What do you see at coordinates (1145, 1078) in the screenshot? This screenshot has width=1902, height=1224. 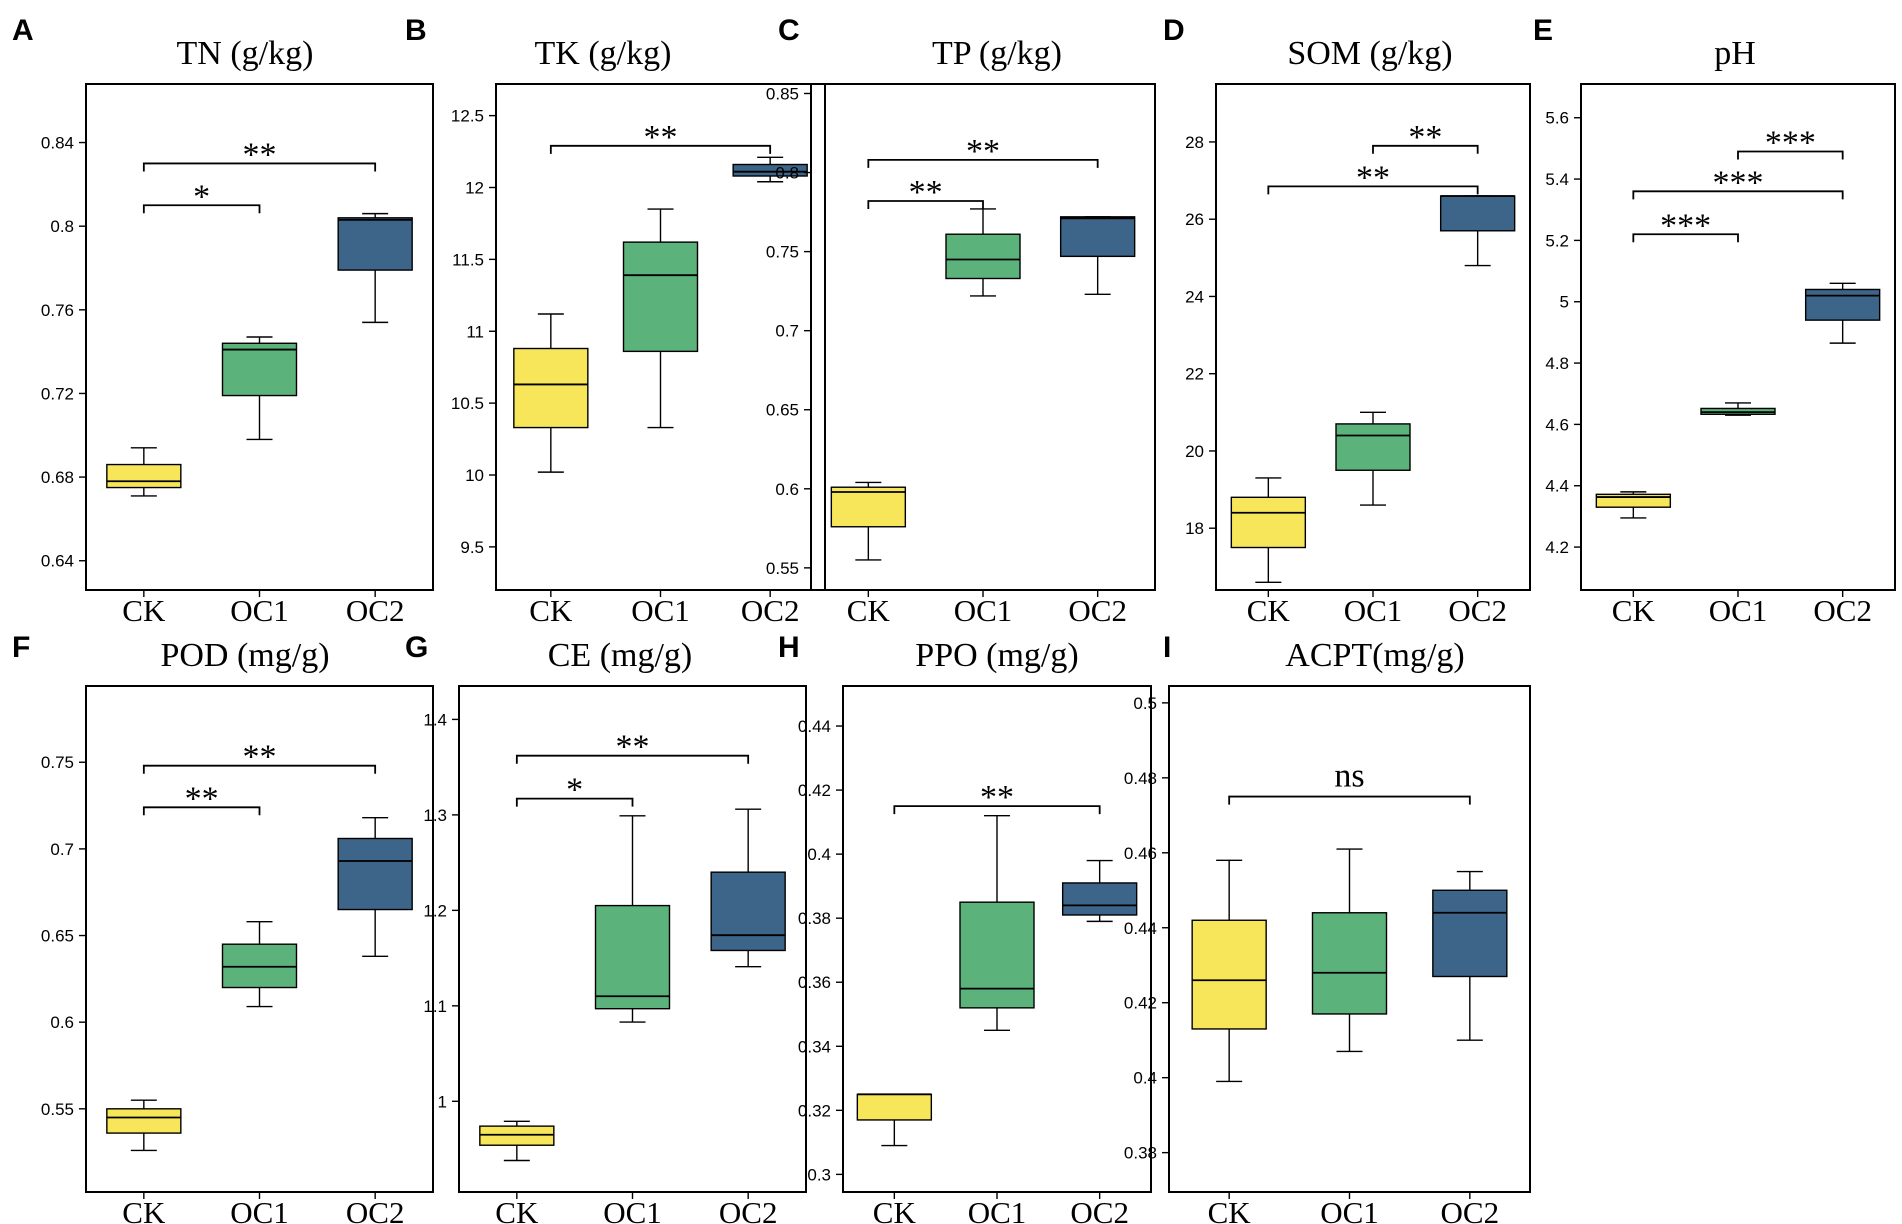 I see `y-tick-label: 0.4` at bounding box center [1145, 1078].